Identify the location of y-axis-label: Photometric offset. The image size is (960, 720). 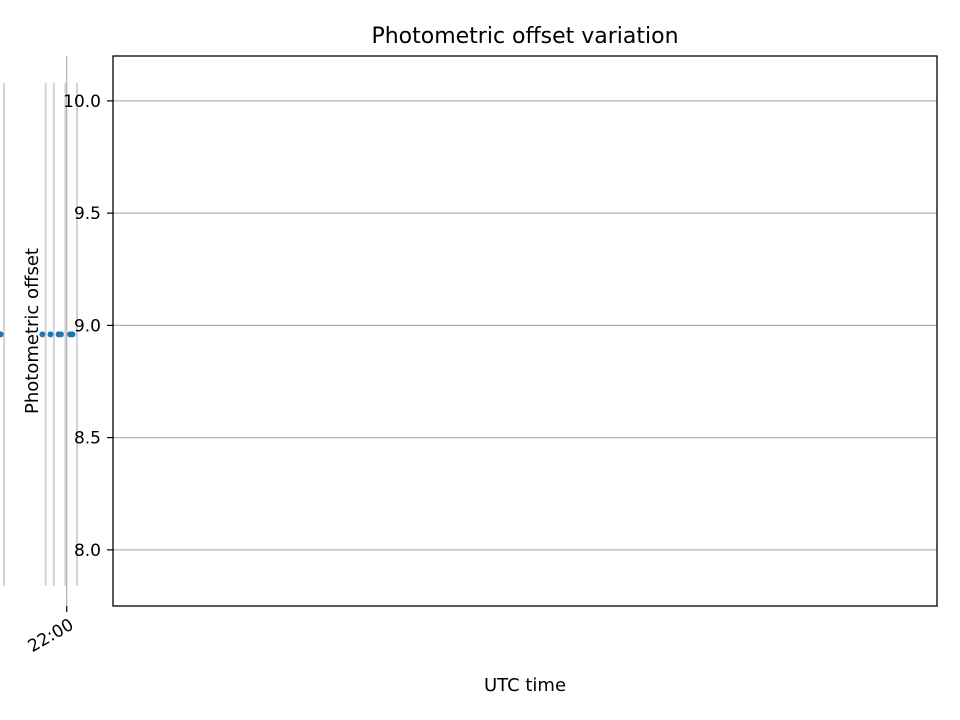
(32, 331).